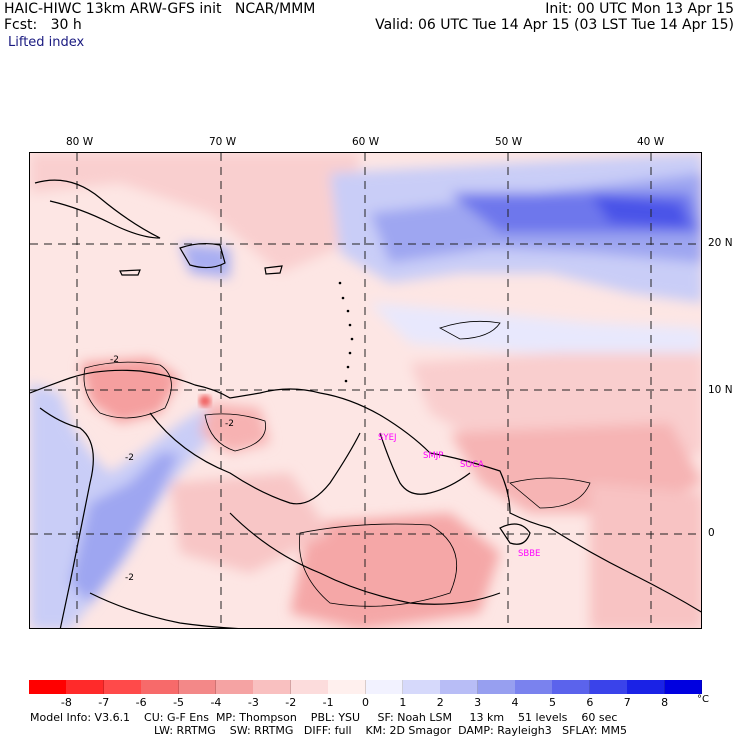 This screenshot has height=740, width=740. I want to click on forecast-hour: Fcst: 30 h, so click(43, 25).